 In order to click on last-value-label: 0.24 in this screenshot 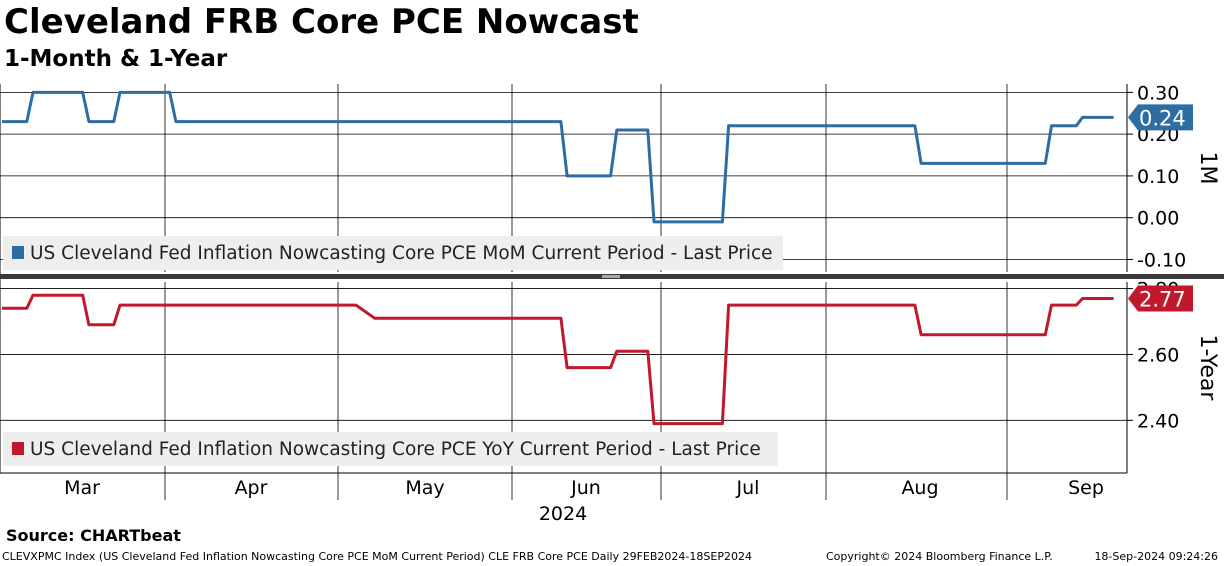, I will do `click(1162, 118)`.